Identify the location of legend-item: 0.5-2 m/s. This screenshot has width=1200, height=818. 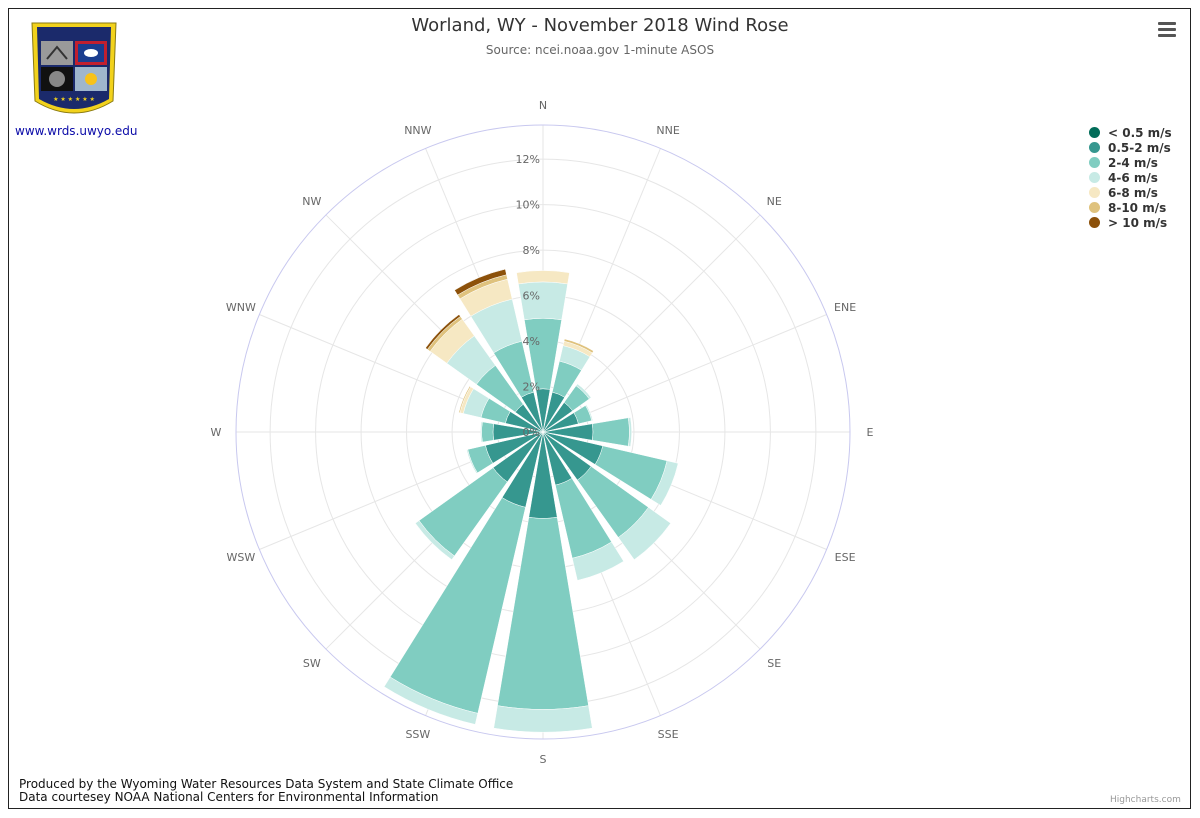
(1130, 147).